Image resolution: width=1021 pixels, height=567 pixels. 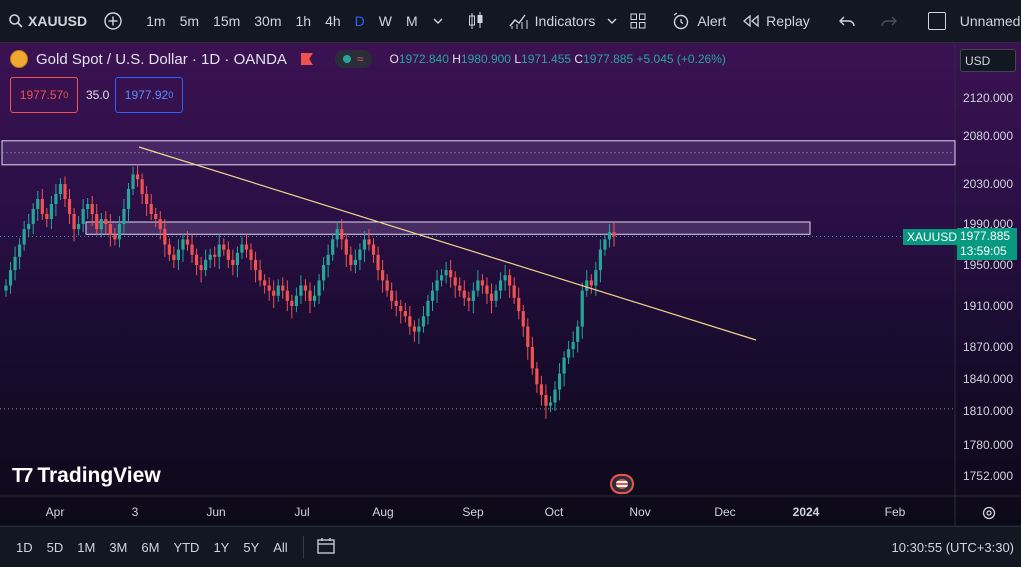 What do you see at coordinates (146, 95) in the screenshot?
I see `buy-price: 1977.92` at bounding box center [146, 95].